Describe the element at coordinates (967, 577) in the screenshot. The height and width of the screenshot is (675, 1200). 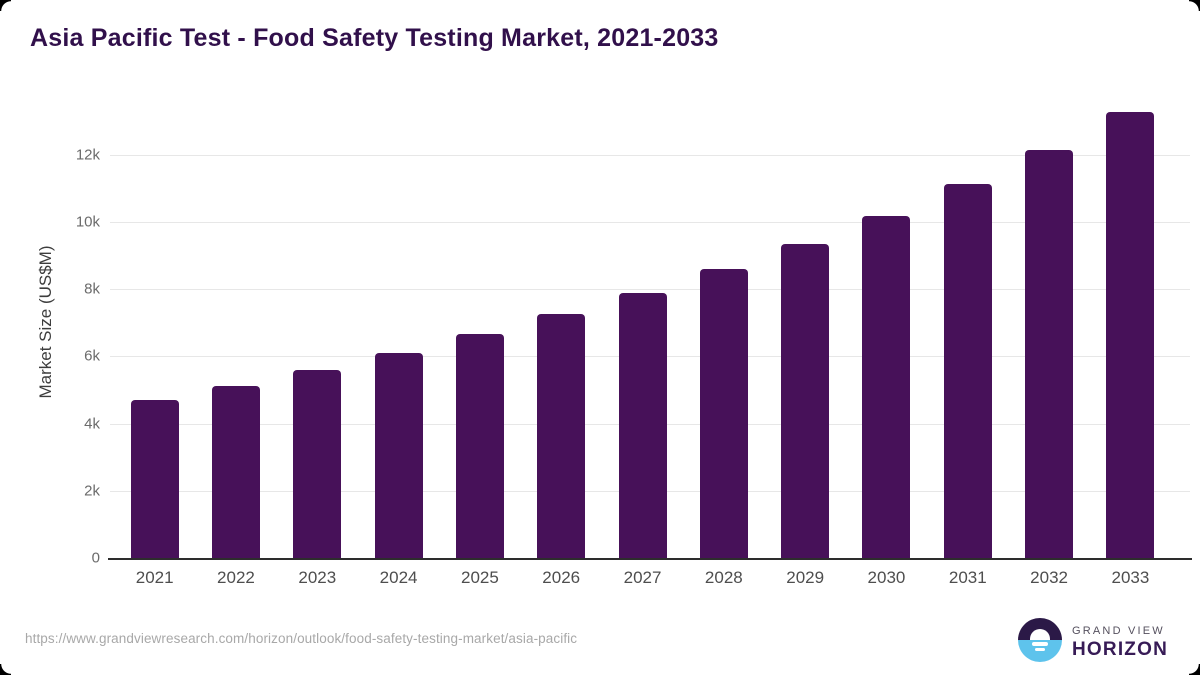
I see `x-tick-label: 2031` at that location.